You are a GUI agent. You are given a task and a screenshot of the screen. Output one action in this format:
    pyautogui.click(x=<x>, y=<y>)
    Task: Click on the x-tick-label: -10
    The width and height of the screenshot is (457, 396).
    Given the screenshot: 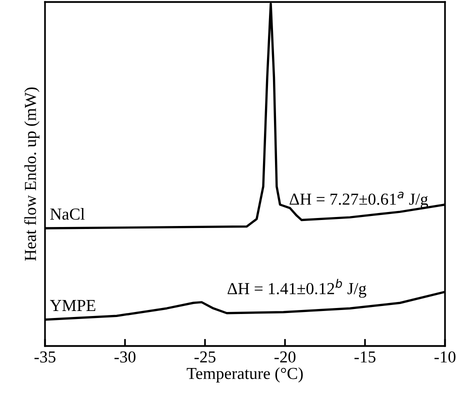 What is the action you would take?
    pyautogui.click(x=445, y=357)
    